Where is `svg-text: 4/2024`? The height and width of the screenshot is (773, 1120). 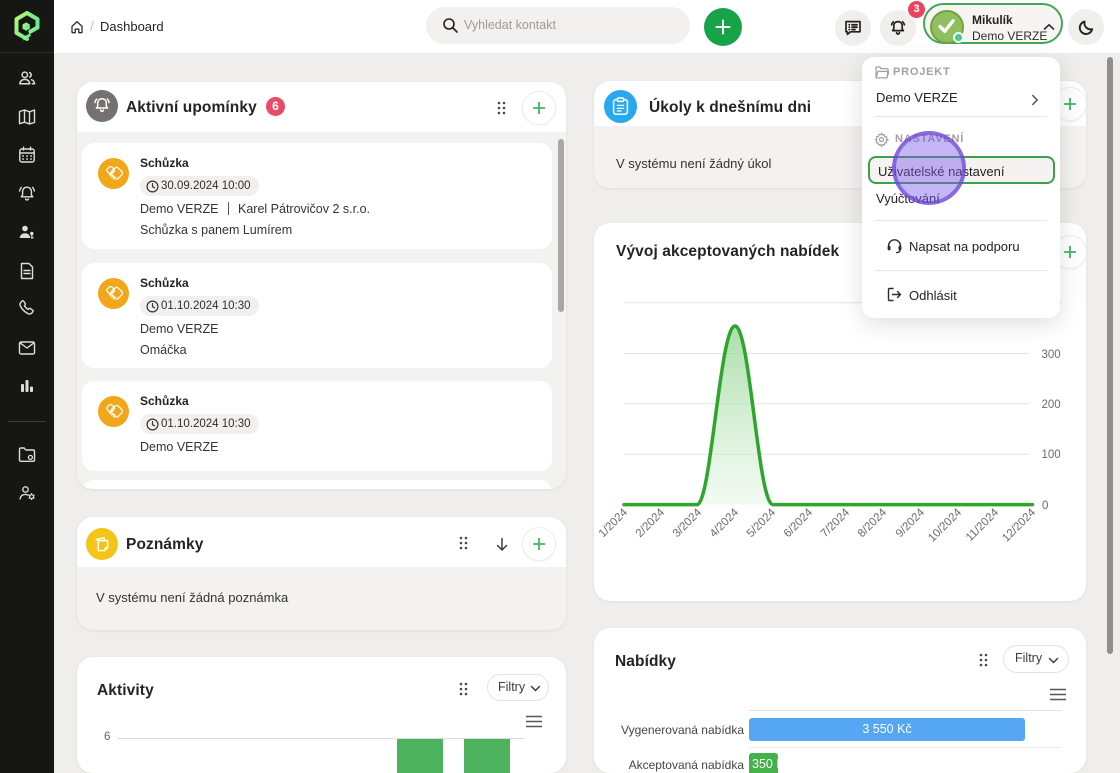
svg-text: 4/2024 is located at coordinates (725, 523).